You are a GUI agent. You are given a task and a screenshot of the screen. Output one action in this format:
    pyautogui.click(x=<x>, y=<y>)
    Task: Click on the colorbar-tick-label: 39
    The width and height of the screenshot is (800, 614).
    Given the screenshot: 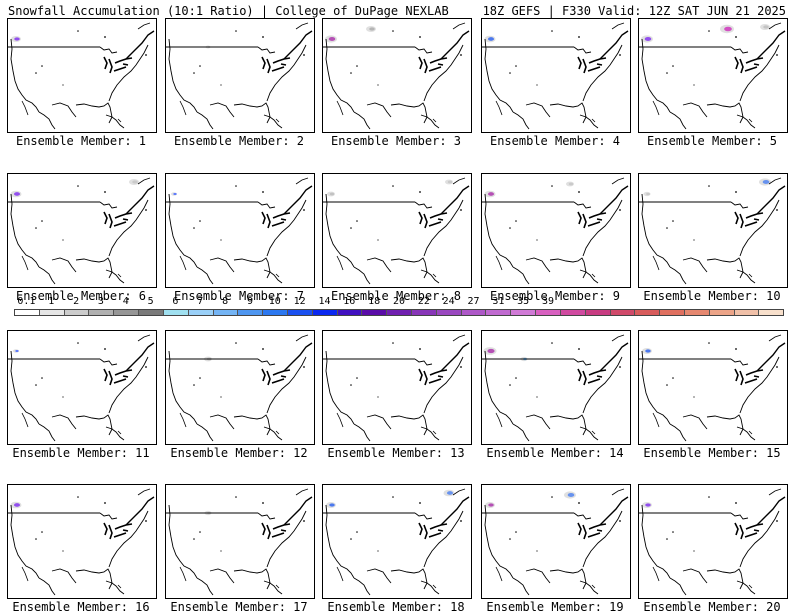 What is the action you would take?
    pyautogui.click(x=548, y=301)
    